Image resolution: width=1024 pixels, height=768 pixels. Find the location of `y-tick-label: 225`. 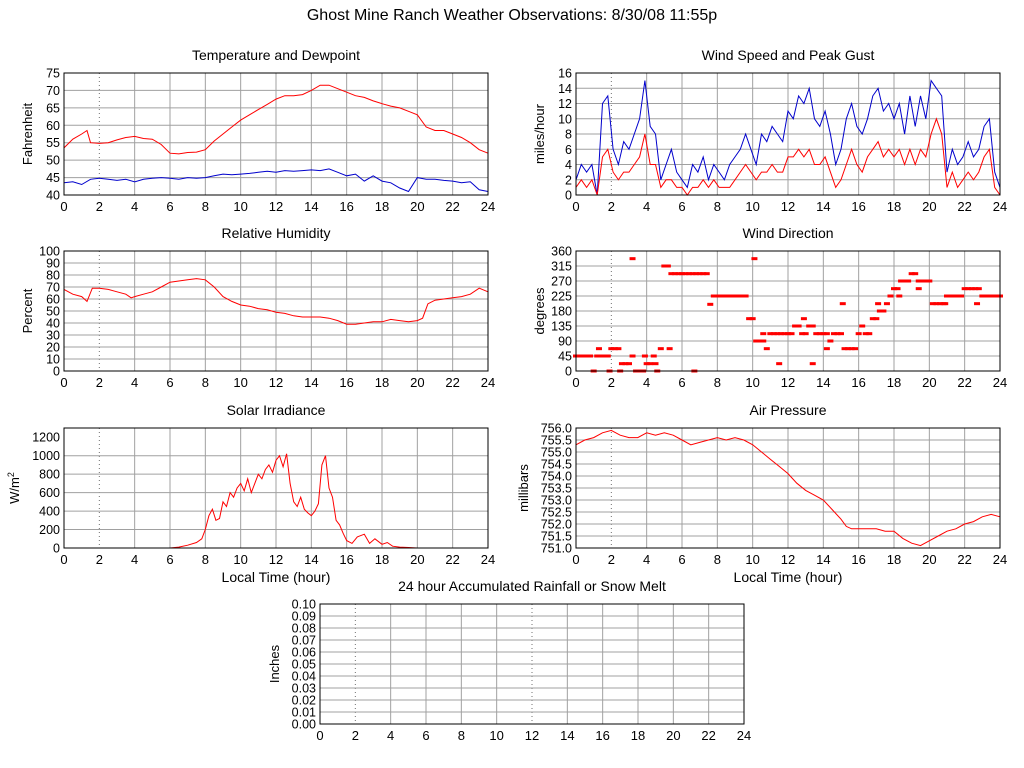

y-tick-label: 225 is located at coordinates (561, 297).